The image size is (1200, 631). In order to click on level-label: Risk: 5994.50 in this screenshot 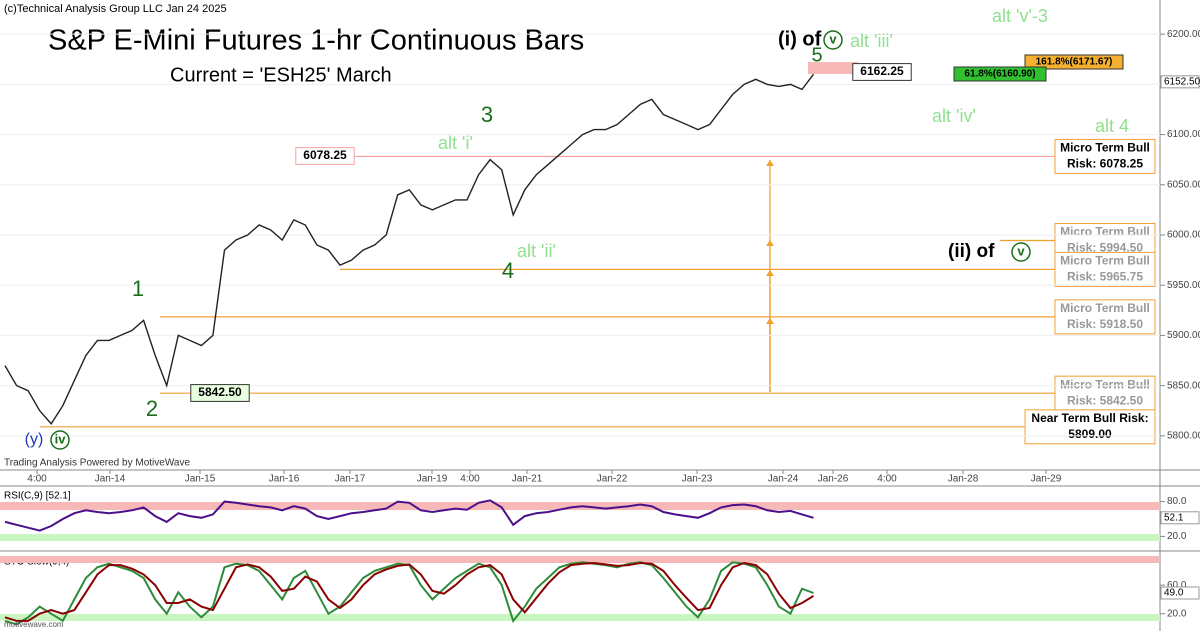, I will do `click(1105, 248)`.